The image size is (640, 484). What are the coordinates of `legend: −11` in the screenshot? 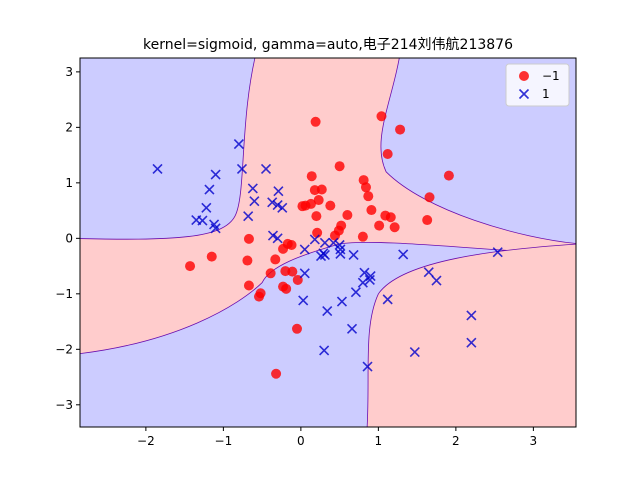 It's located at (537, 85).